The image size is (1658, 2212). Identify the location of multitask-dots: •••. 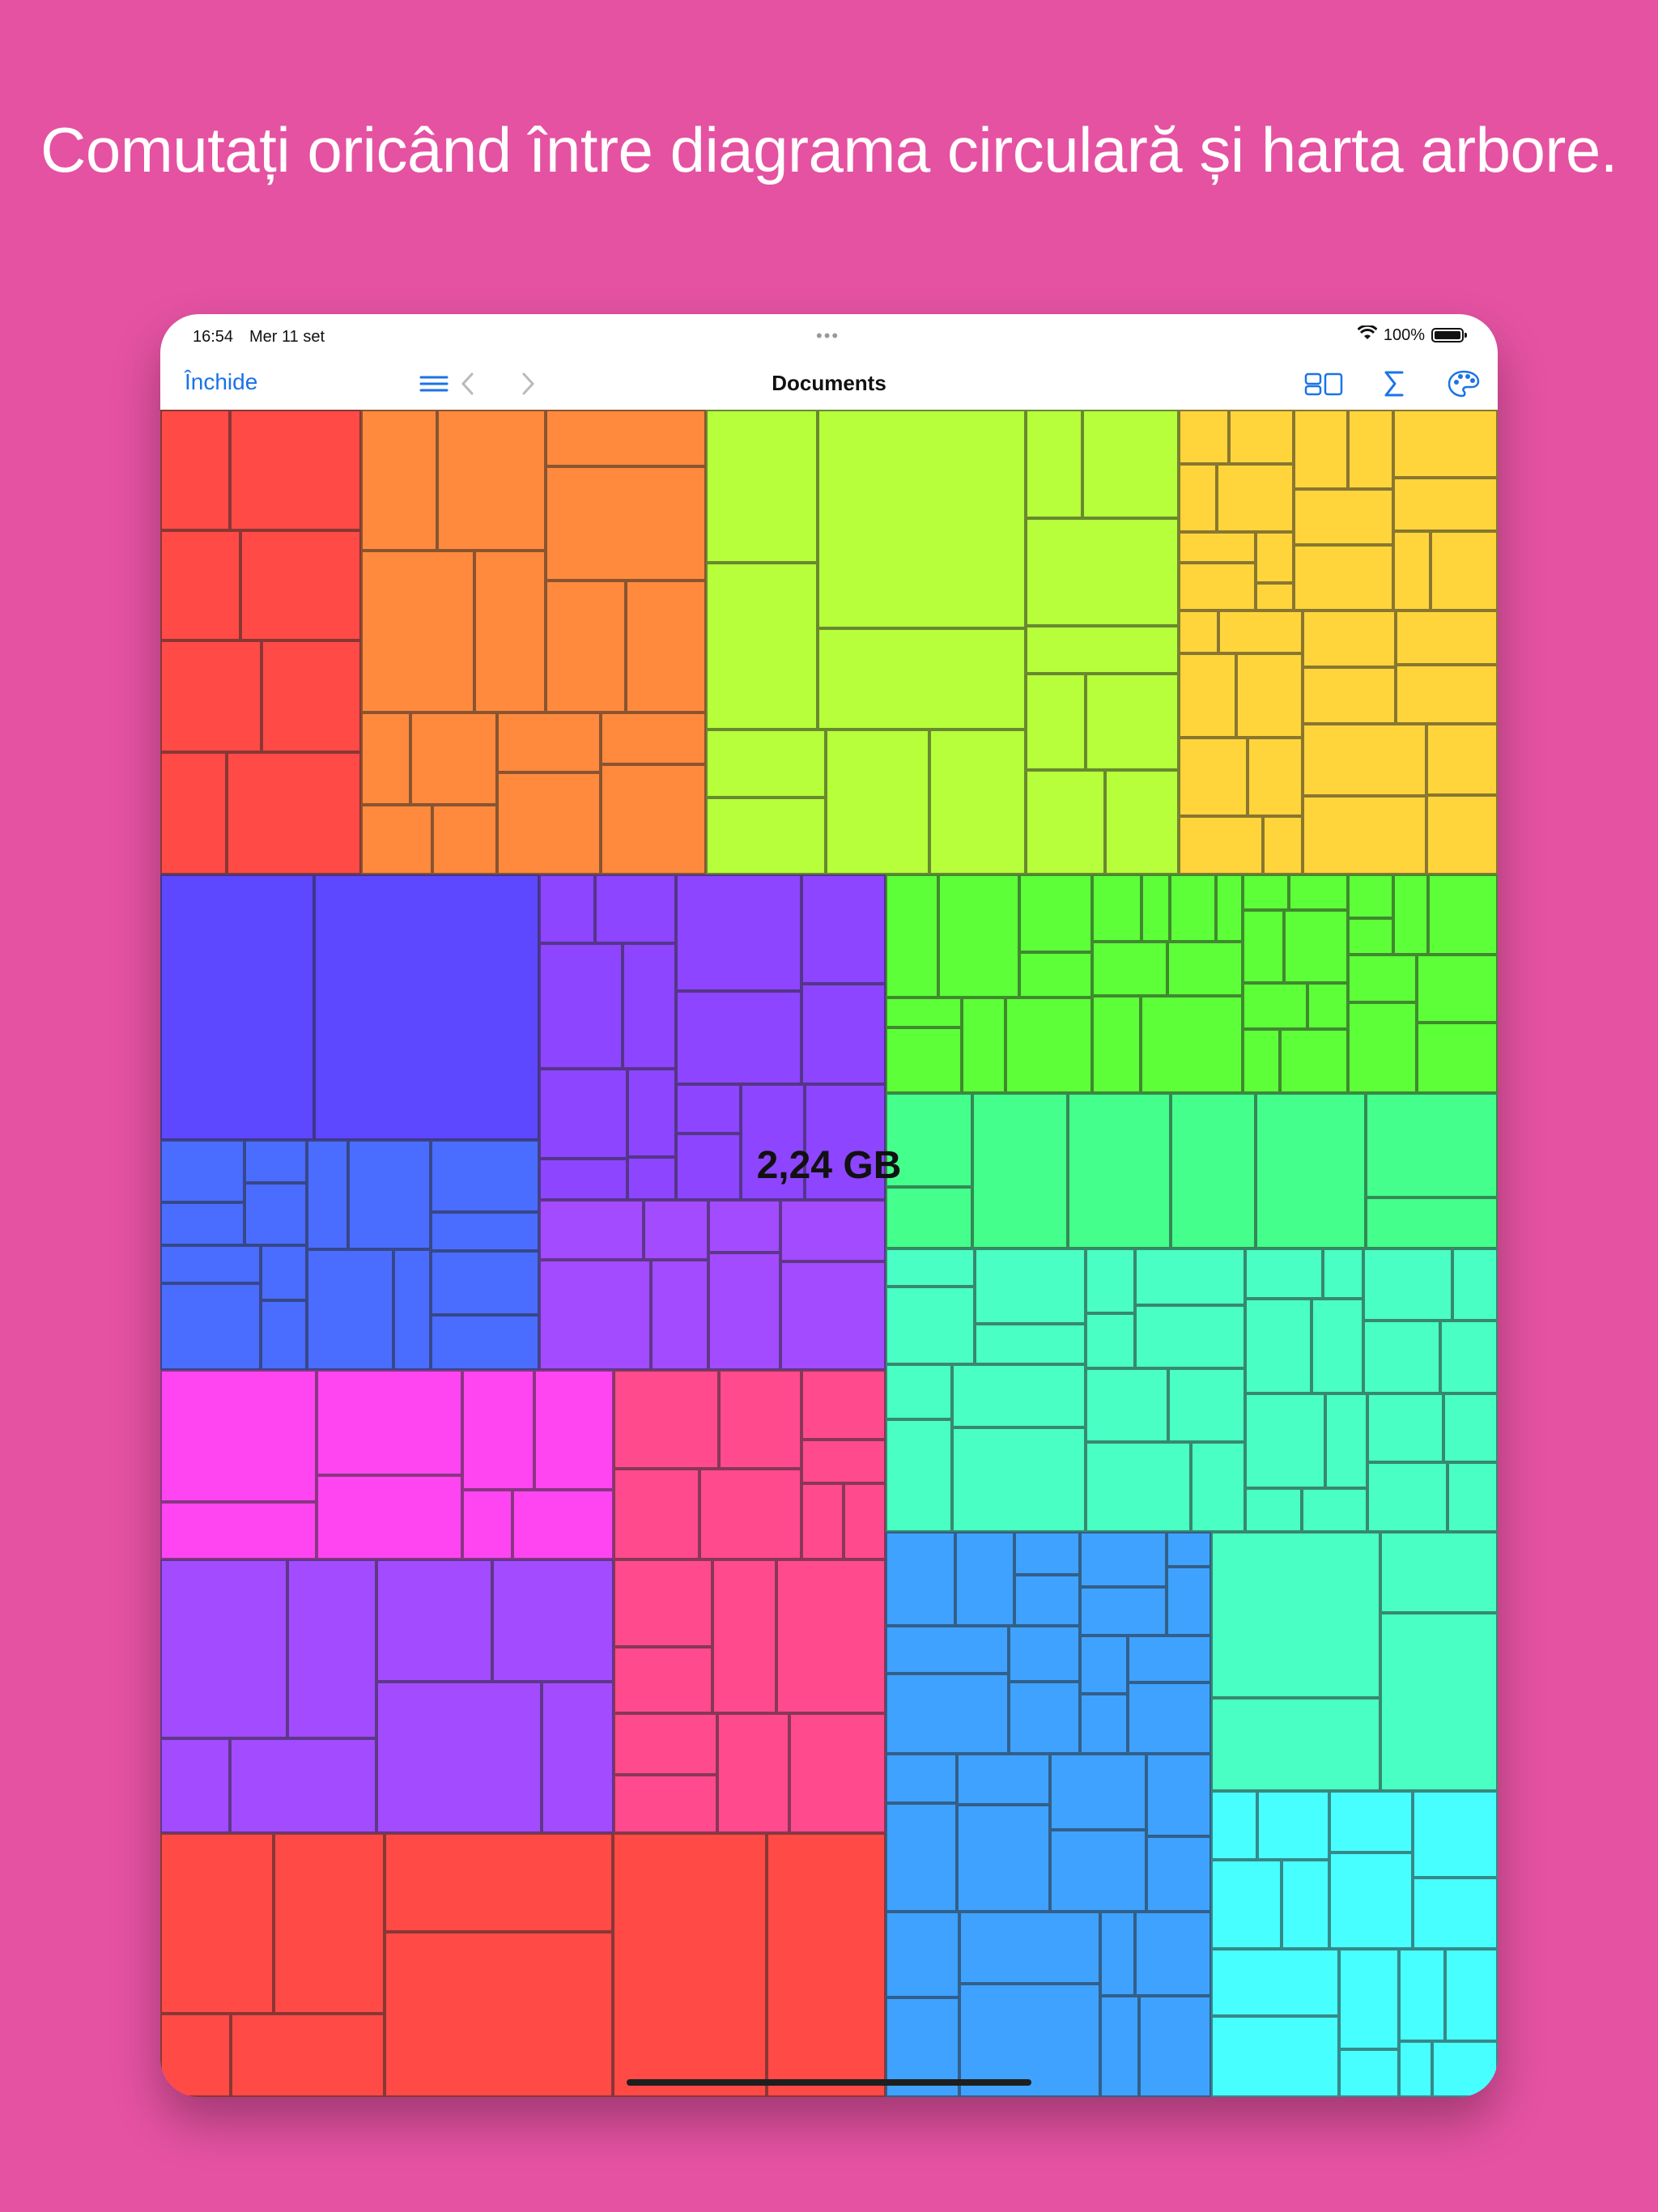
(828, 336).